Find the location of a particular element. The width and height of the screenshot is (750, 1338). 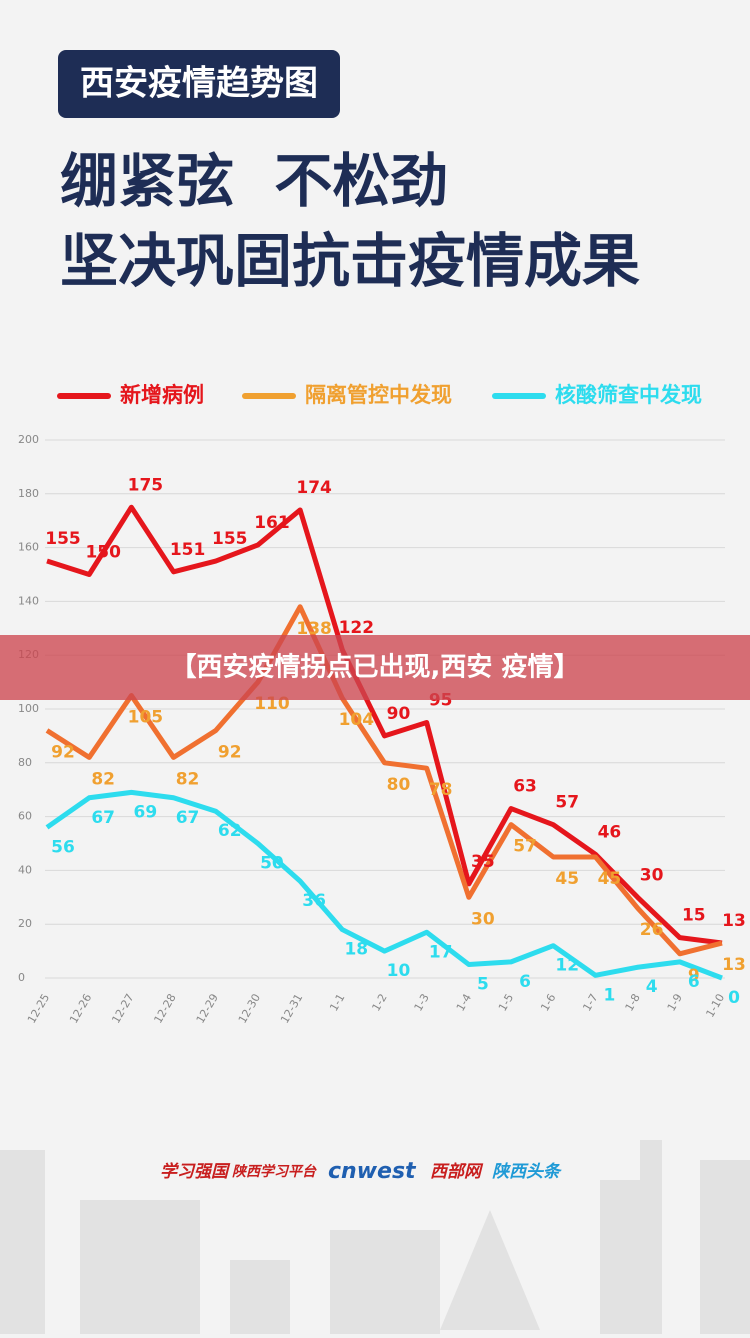

value-label: 105 is located at coordinates (146, 718).